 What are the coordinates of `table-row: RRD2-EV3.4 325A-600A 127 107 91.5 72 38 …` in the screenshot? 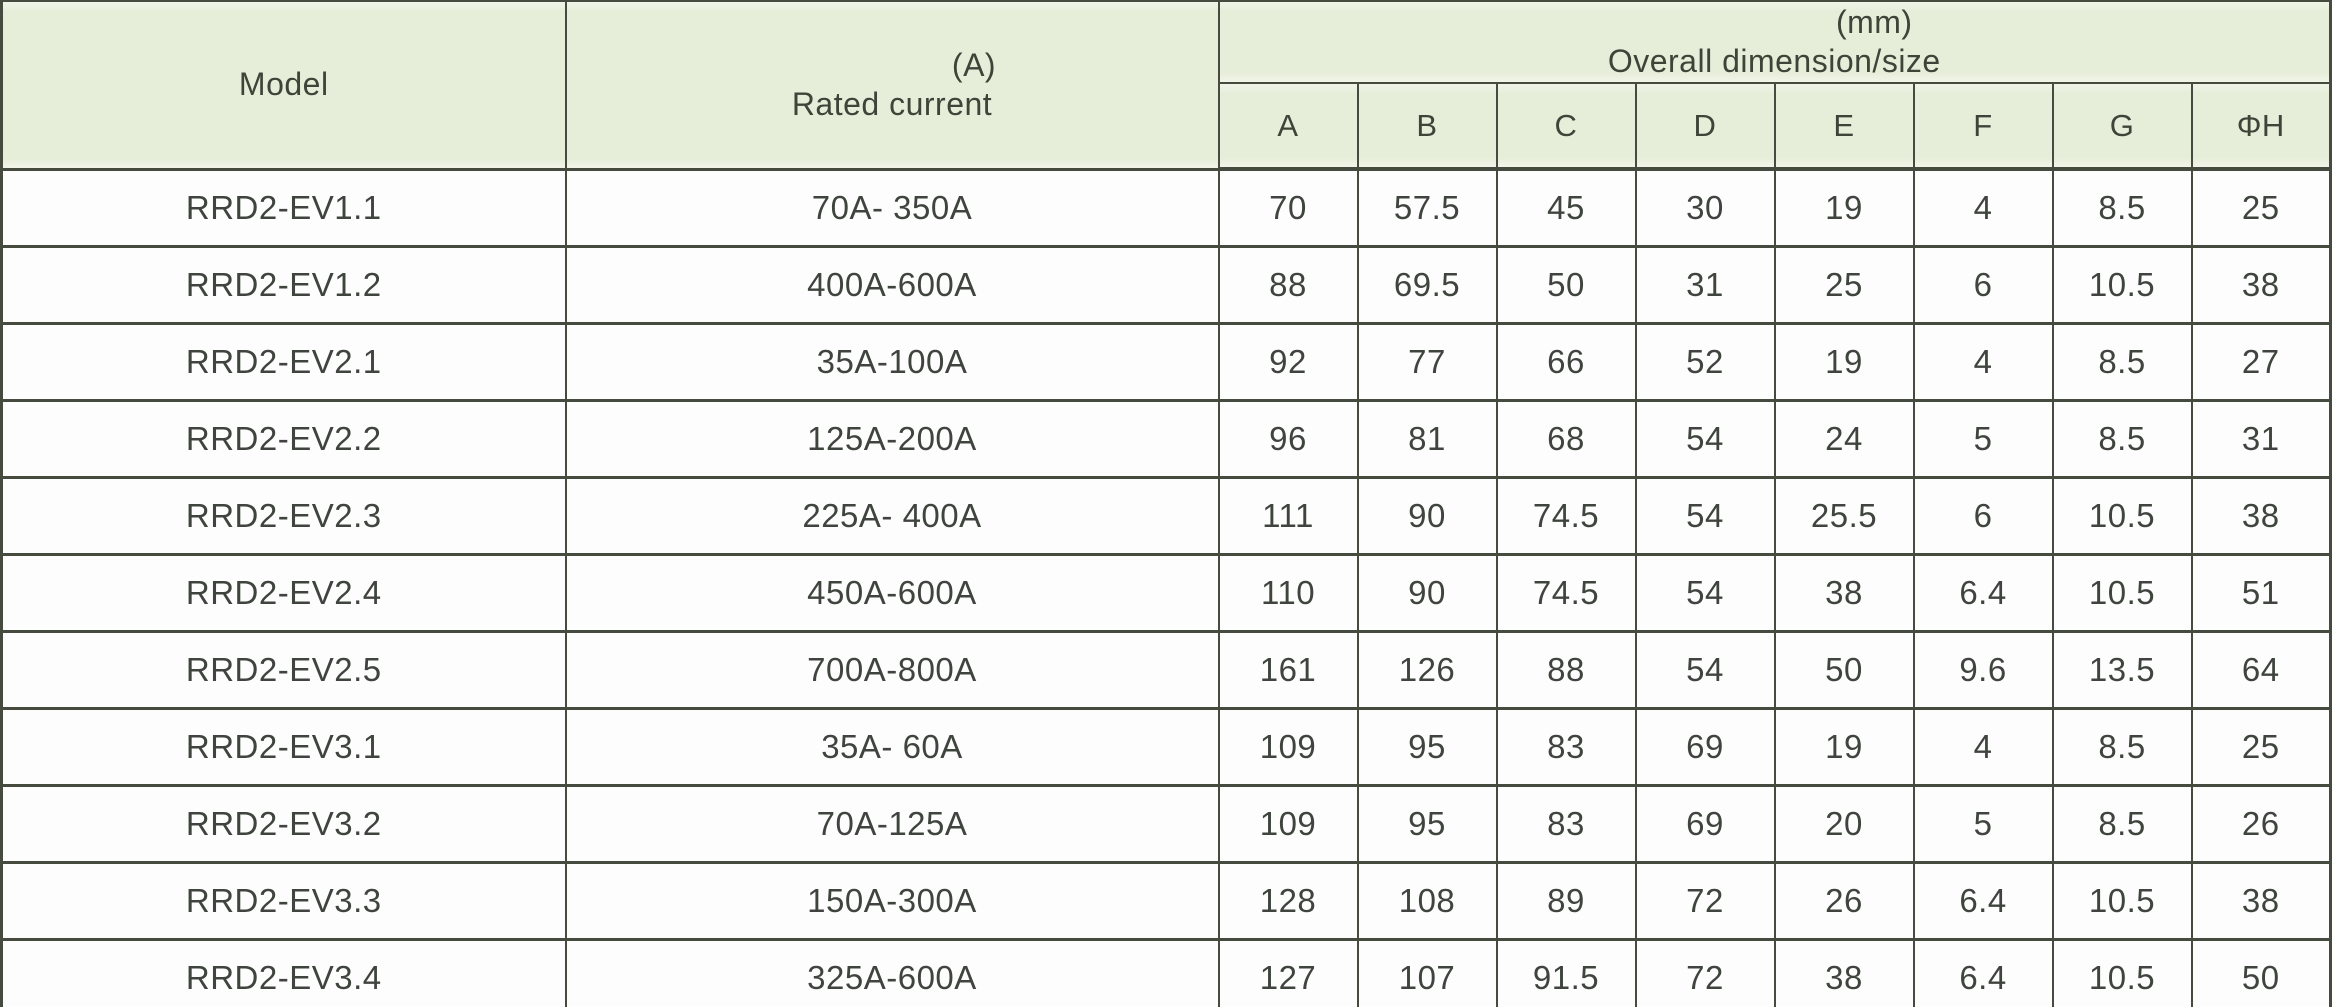 It's located at (1166, 972).